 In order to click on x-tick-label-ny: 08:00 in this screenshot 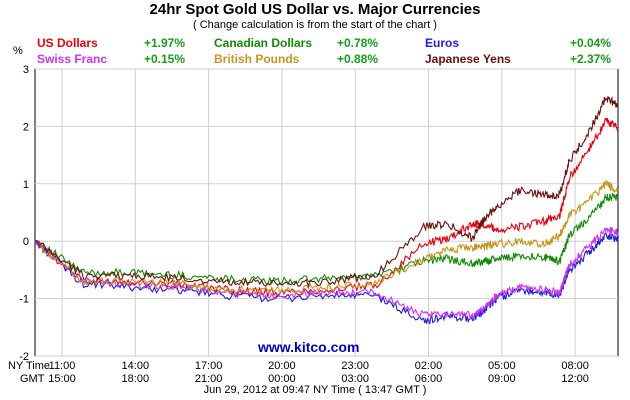, I will do `click(575, 366)`.